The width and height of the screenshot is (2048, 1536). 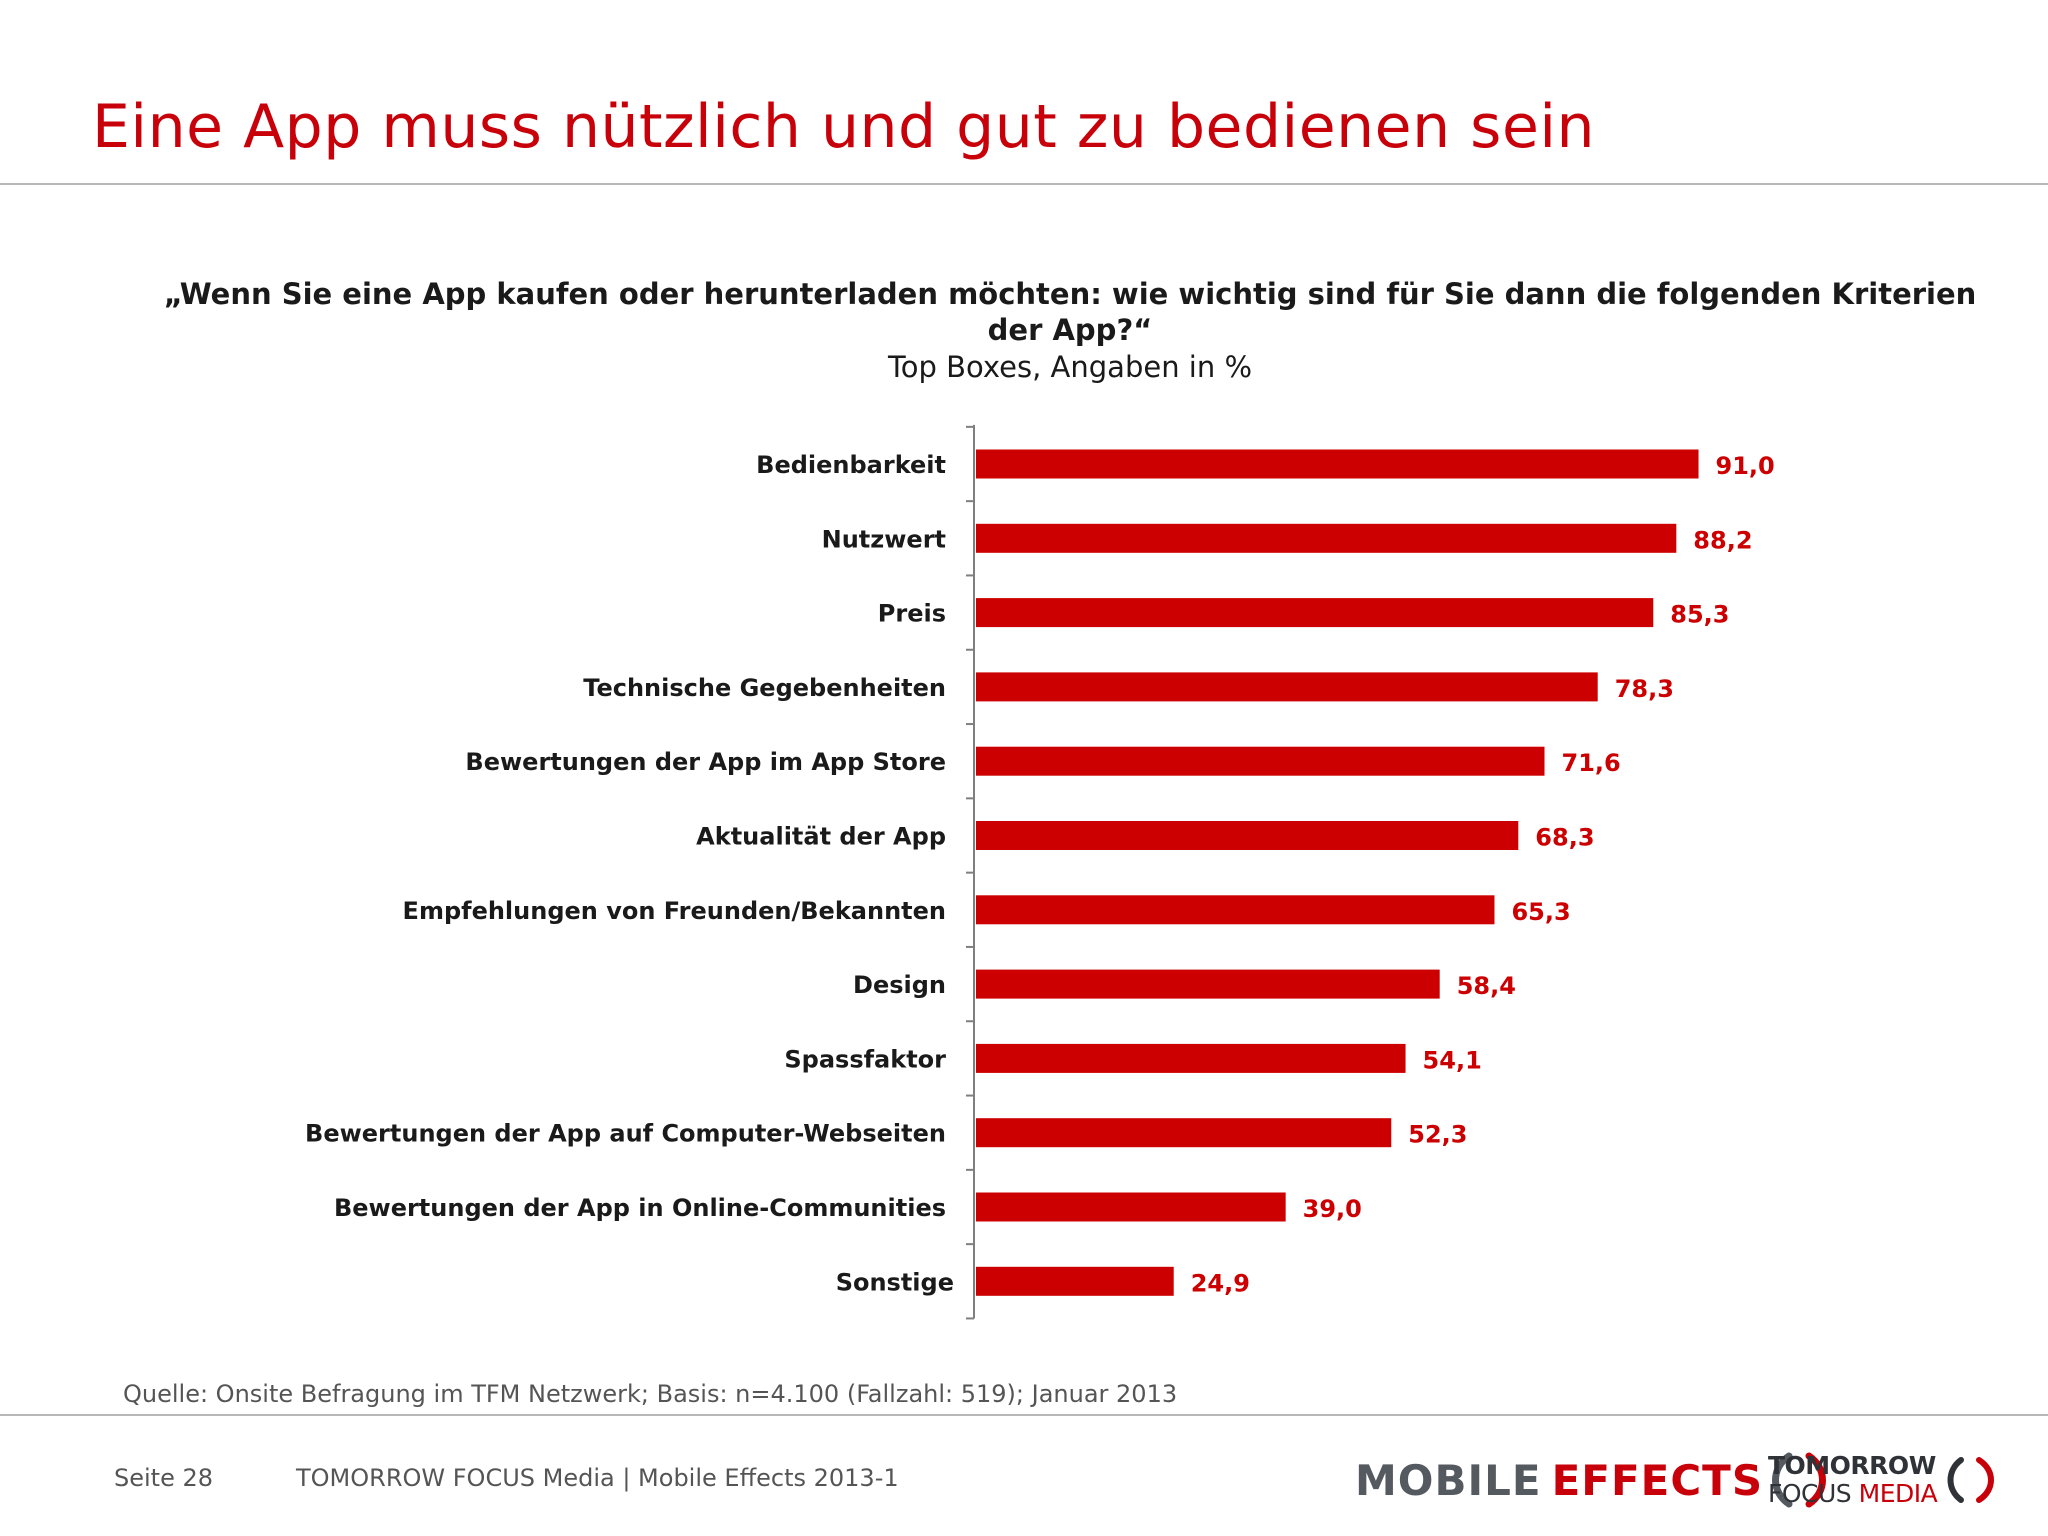 I want to click on value-label: 65,3, so click(x=1540, y=912).